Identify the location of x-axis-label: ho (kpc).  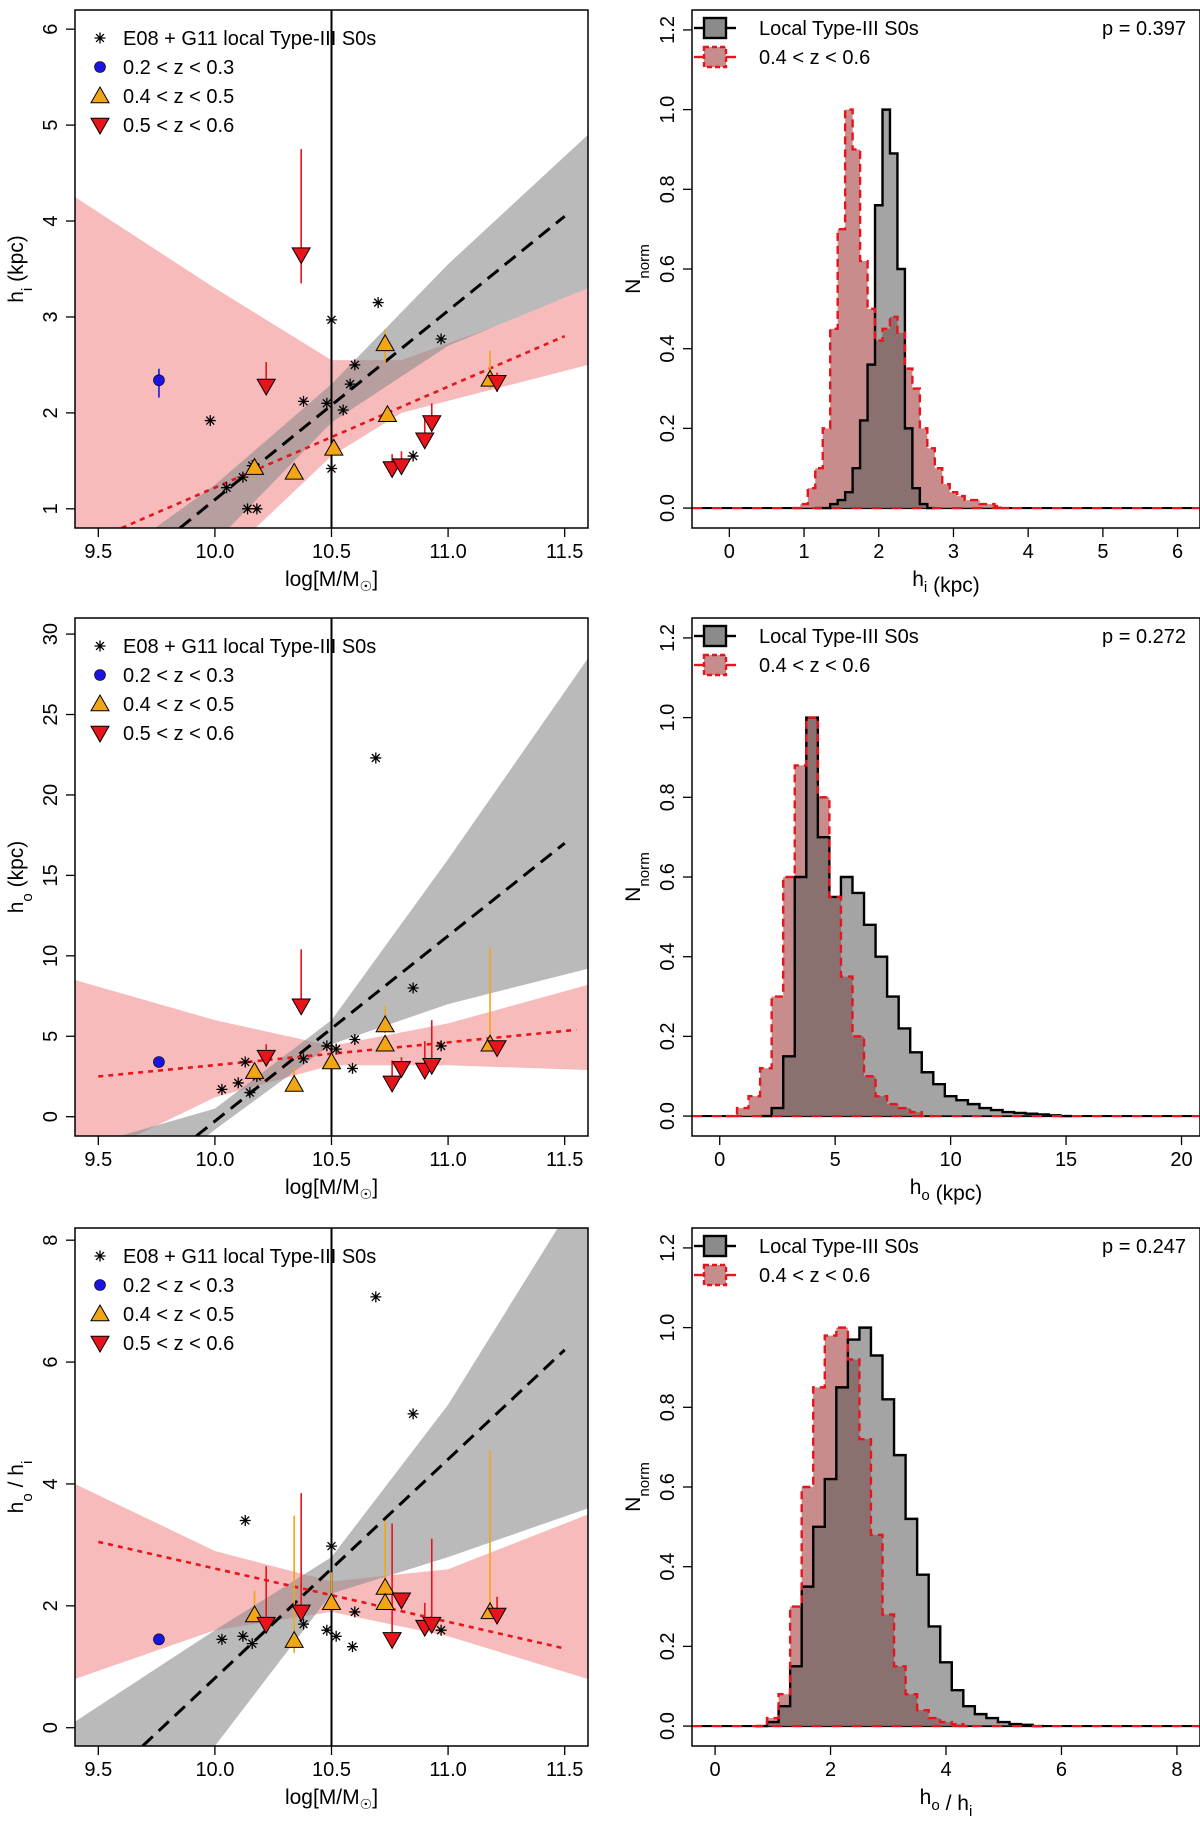
(946, 1190).